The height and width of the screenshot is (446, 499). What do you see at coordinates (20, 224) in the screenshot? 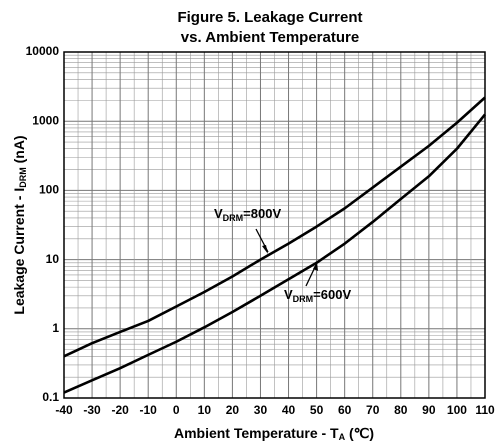
I see `y-axis-label: Leakage Current - IDRM (nA)` at bounding box center [20, 224].